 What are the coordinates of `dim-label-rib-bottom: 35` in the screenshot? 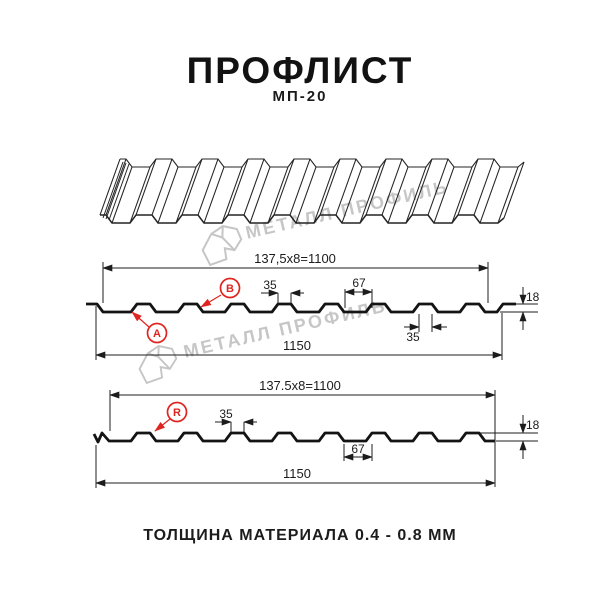 It's located at (413, 337).